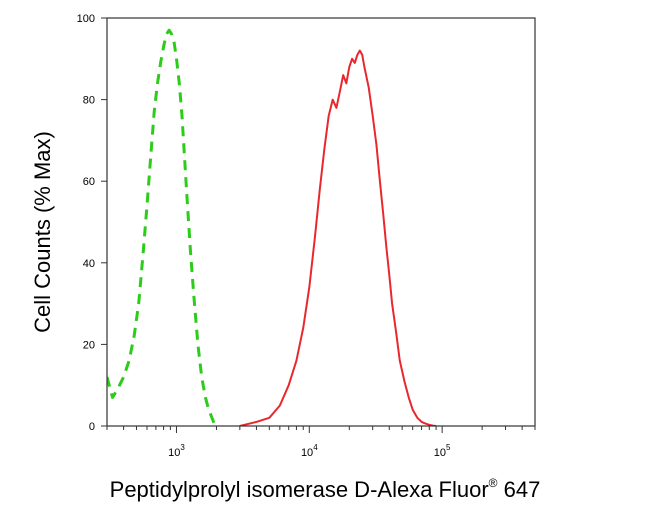  I want to click on y-tick-label: 100, so click(86, 19).